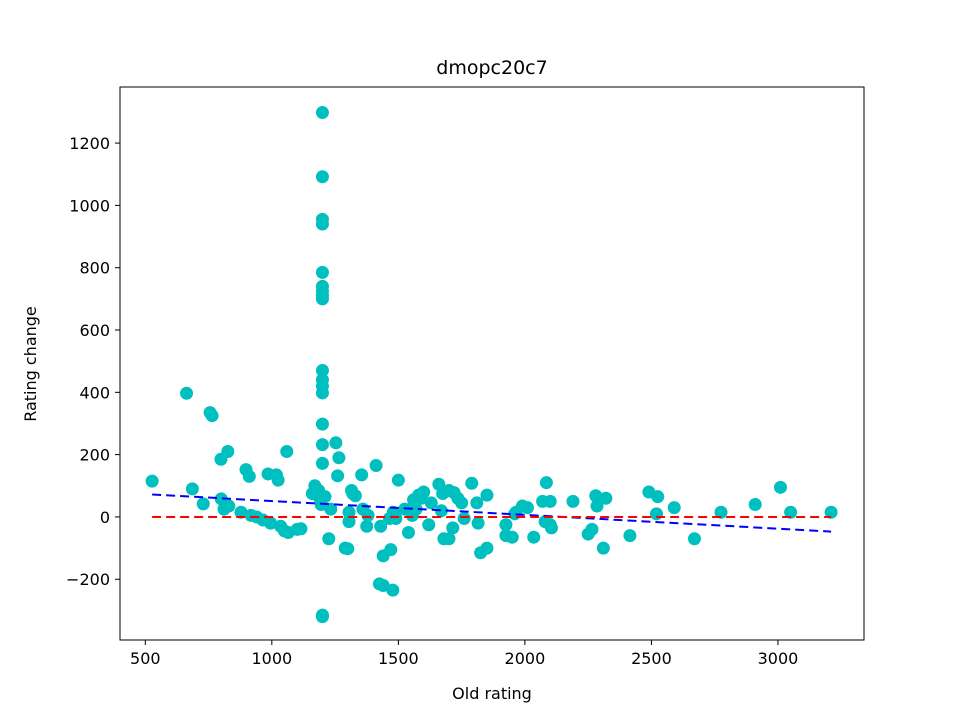 The image size is (960, 720). What do you see at coordinates (30, 364) in the screenshot?
I see `y-axis-title: Rating change` at bounding box center [30, 364].